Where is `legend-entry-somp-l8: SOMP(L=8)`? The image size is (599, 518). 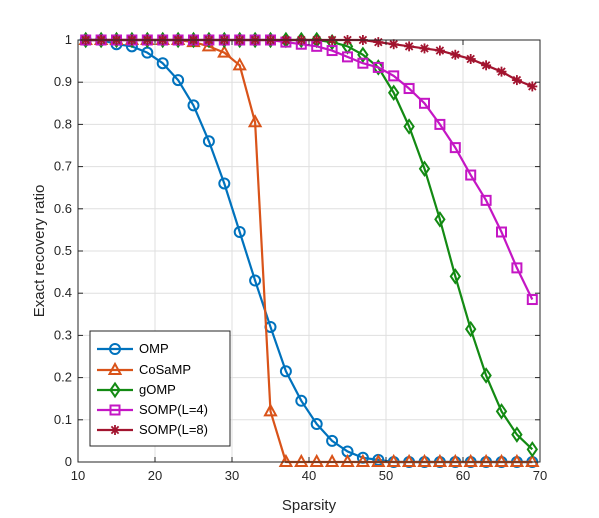
legend-entry-somp-l8: SOMP(L=8) is located at coordinates (152, 429).